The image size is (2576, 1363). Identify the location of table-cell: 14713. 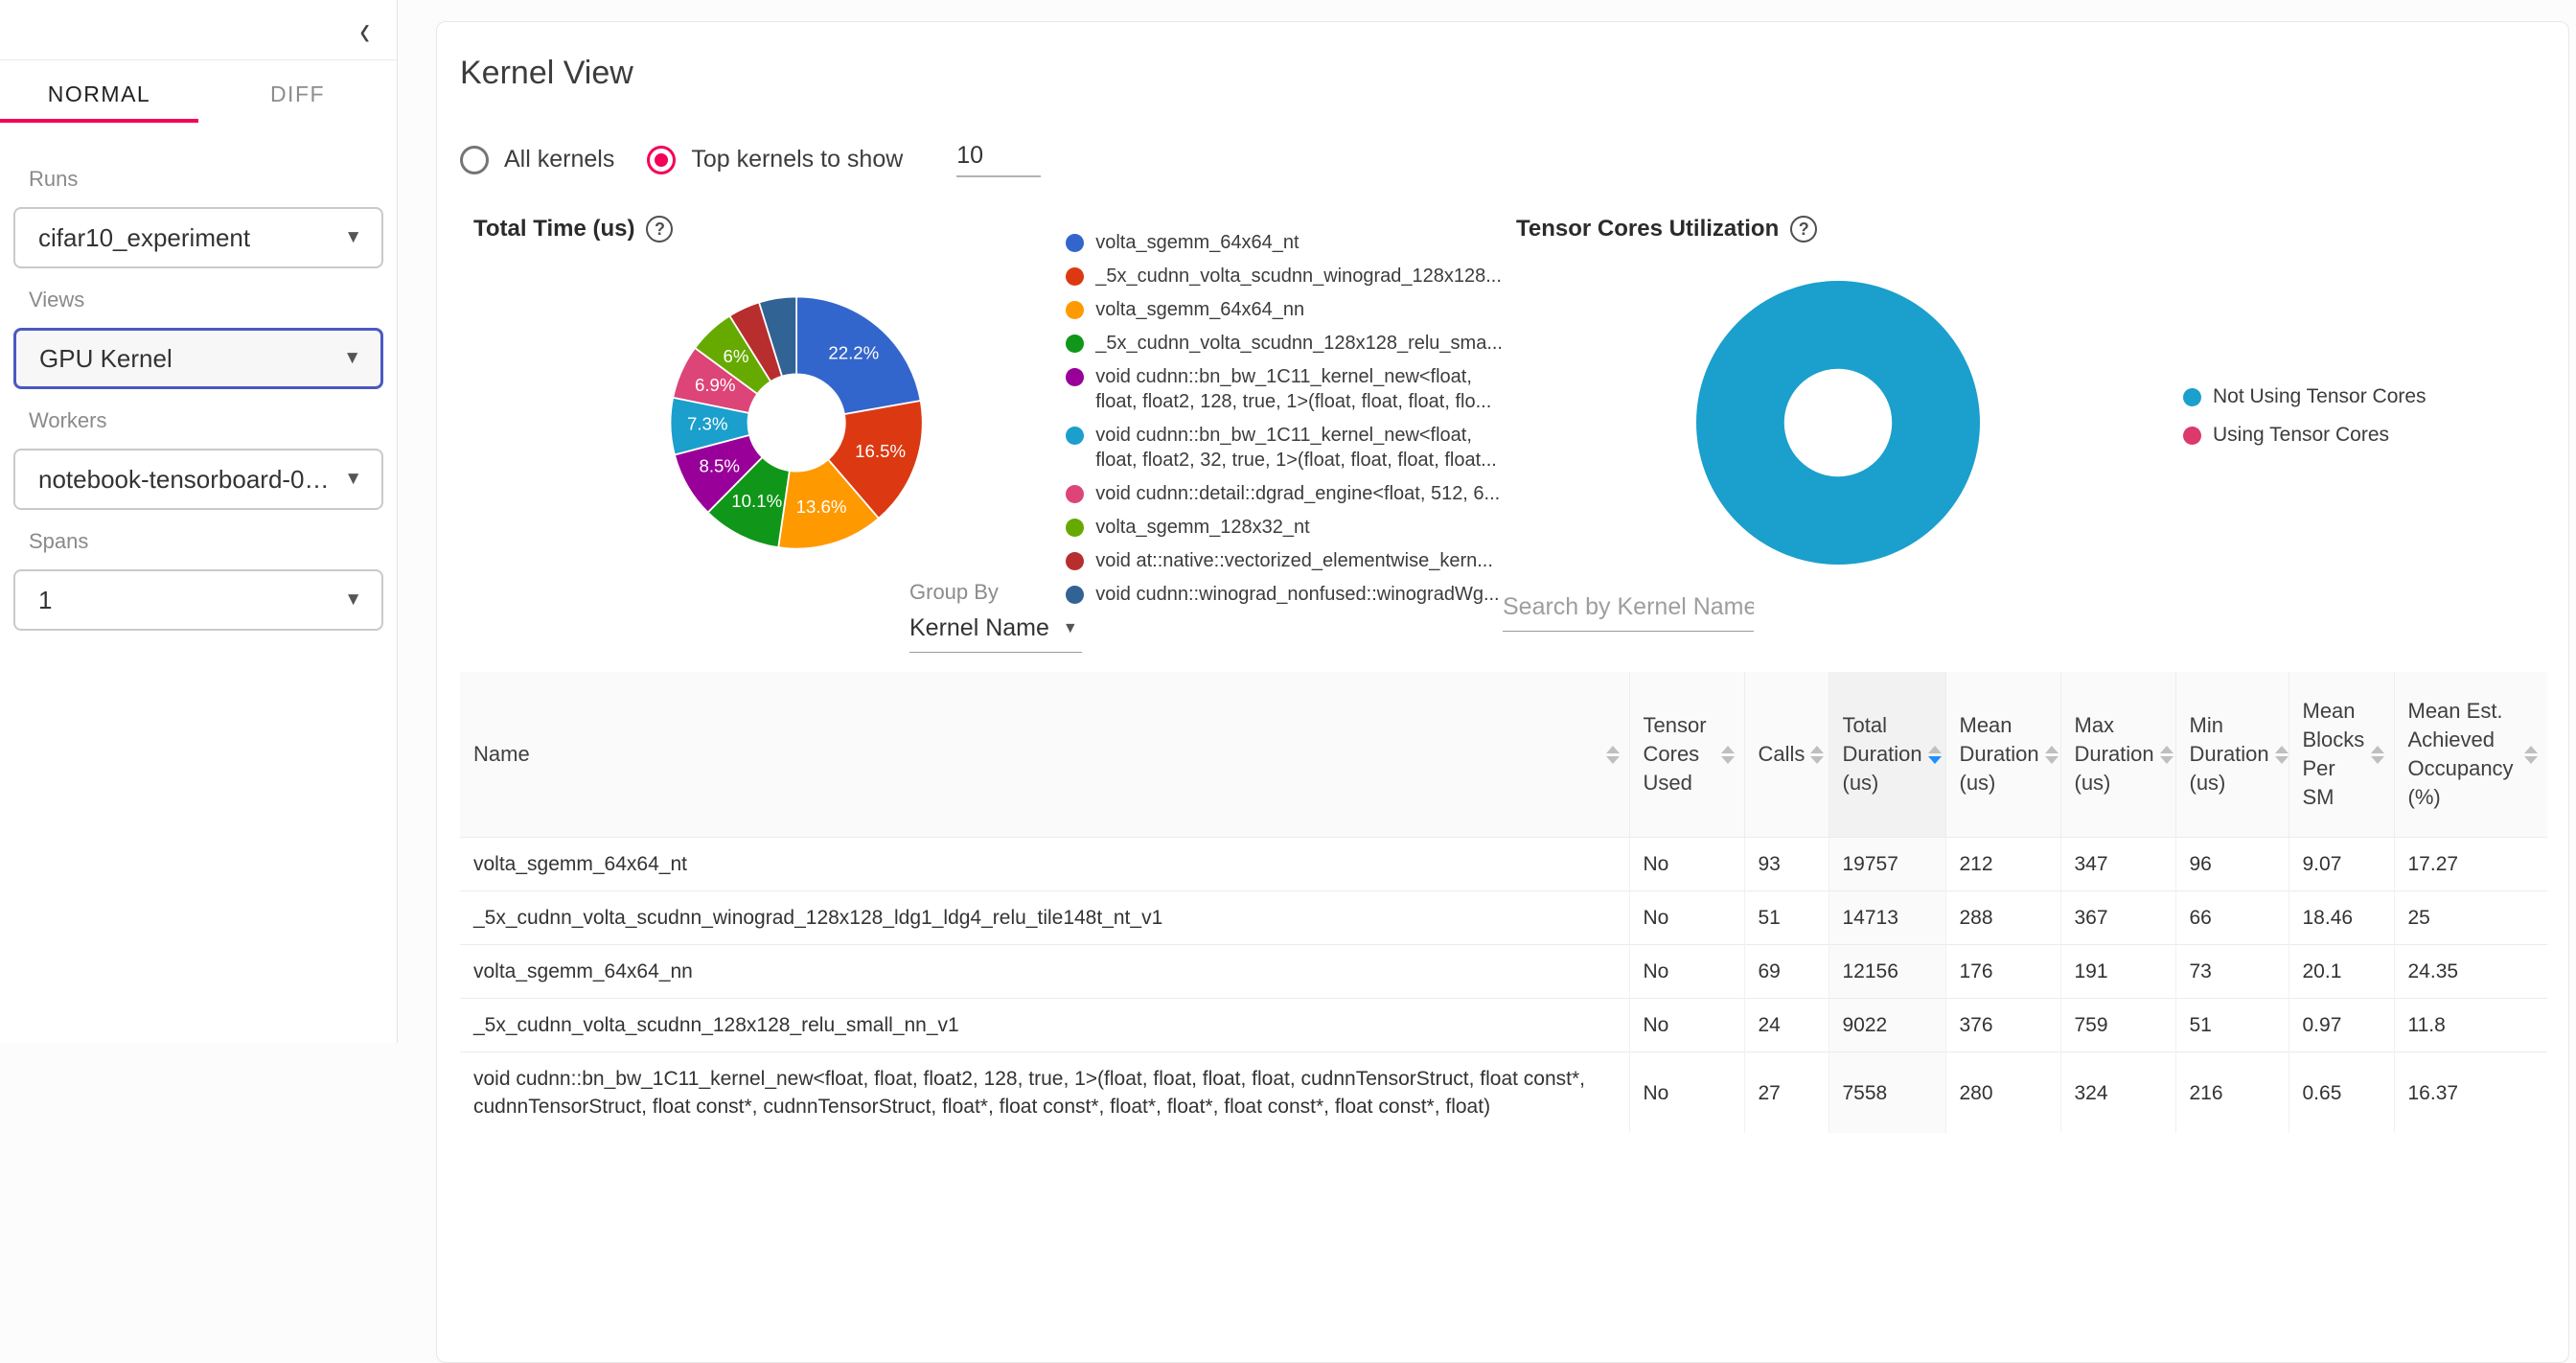
(1887, 917).